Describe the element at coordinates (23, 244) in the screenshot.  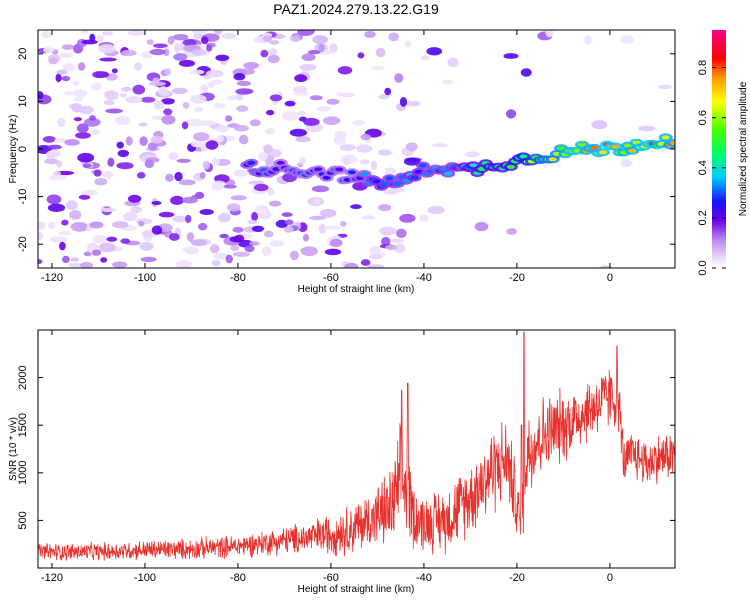
I see `spectrogram-ytick-label: -20` at that location.